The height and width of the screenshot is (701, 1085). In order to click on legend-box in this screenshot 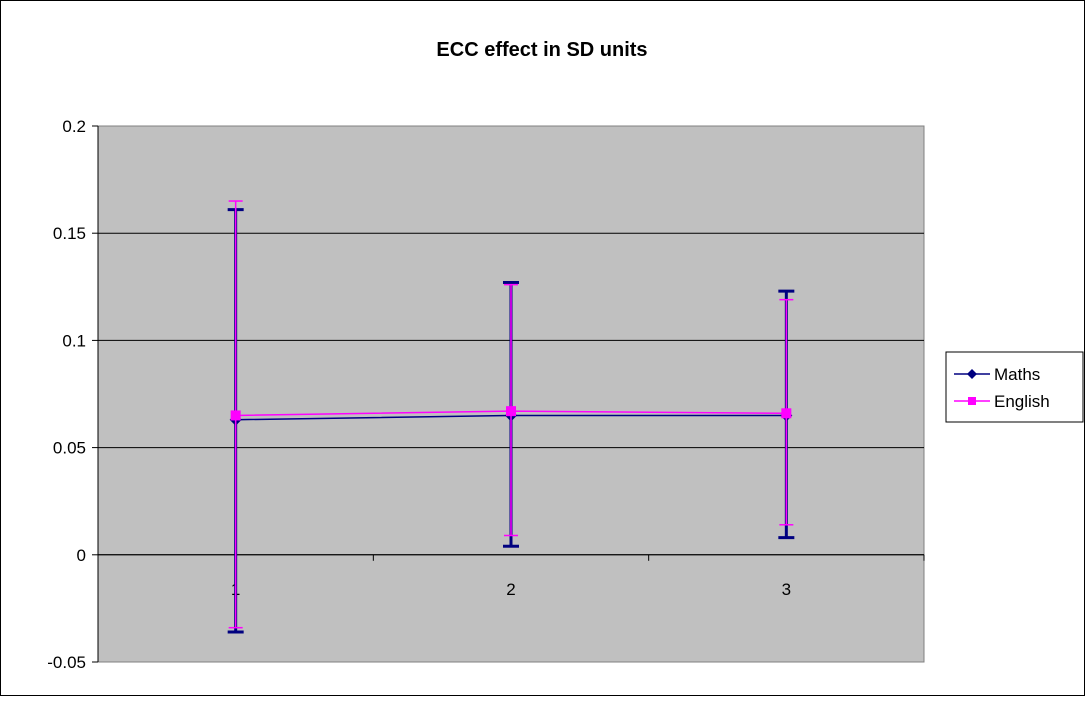, I will do `click(1014, 387)`.